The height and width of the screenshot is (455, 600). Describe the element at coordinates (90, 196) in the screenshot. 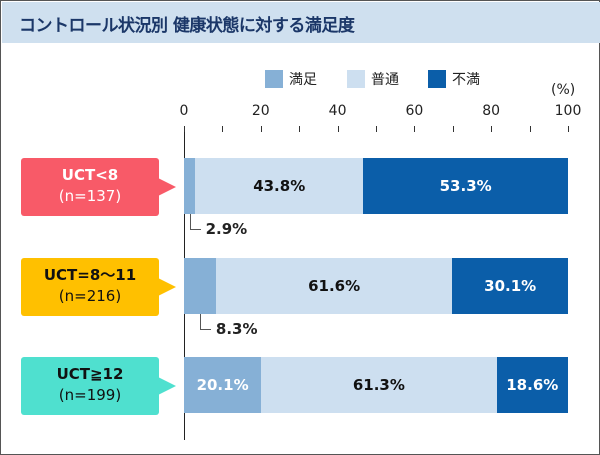

I see `category-n: (n=137)` at that location.